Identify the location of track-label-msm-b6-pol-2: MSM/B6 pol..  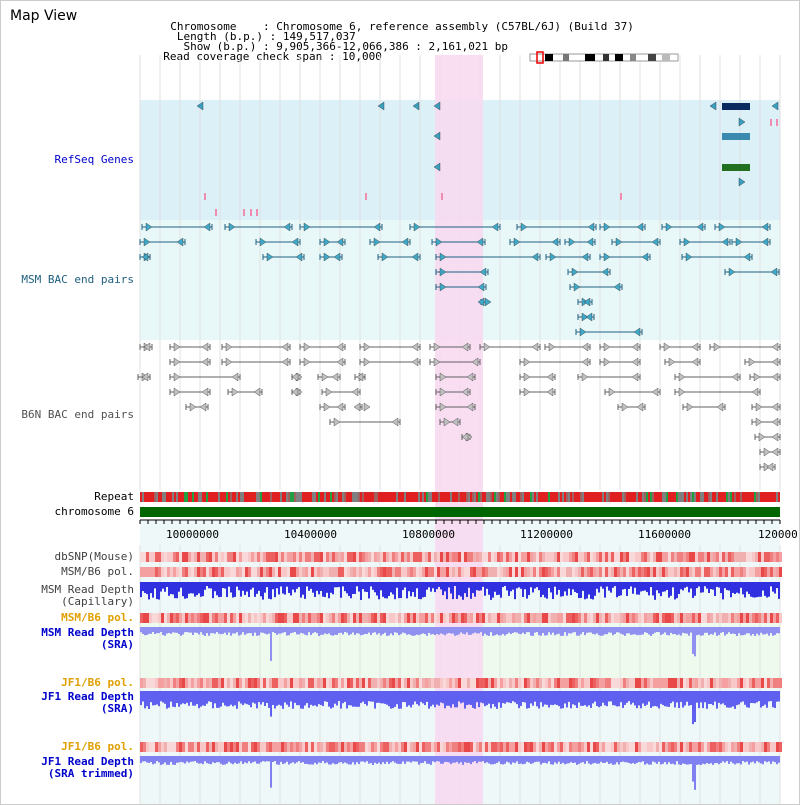
(97, 617).